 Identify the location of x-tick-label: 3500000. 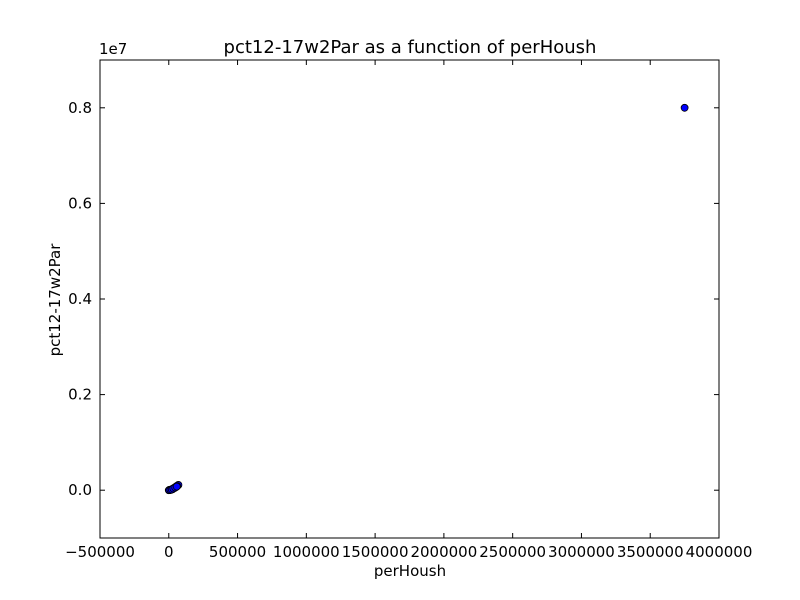
(650, 552).